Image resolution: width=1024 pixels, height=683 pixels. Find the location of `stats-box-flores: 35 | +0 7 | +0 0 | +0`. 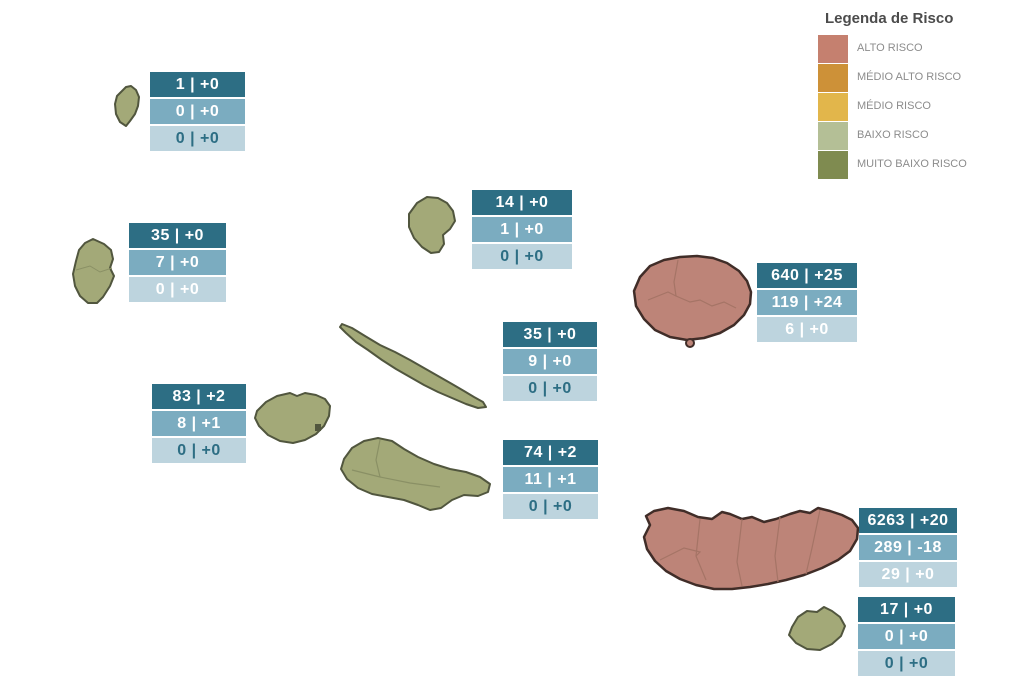

stats-box-flores: 35 | +0 7 | +0 0 | +0 is located at coordinates (177, 262).